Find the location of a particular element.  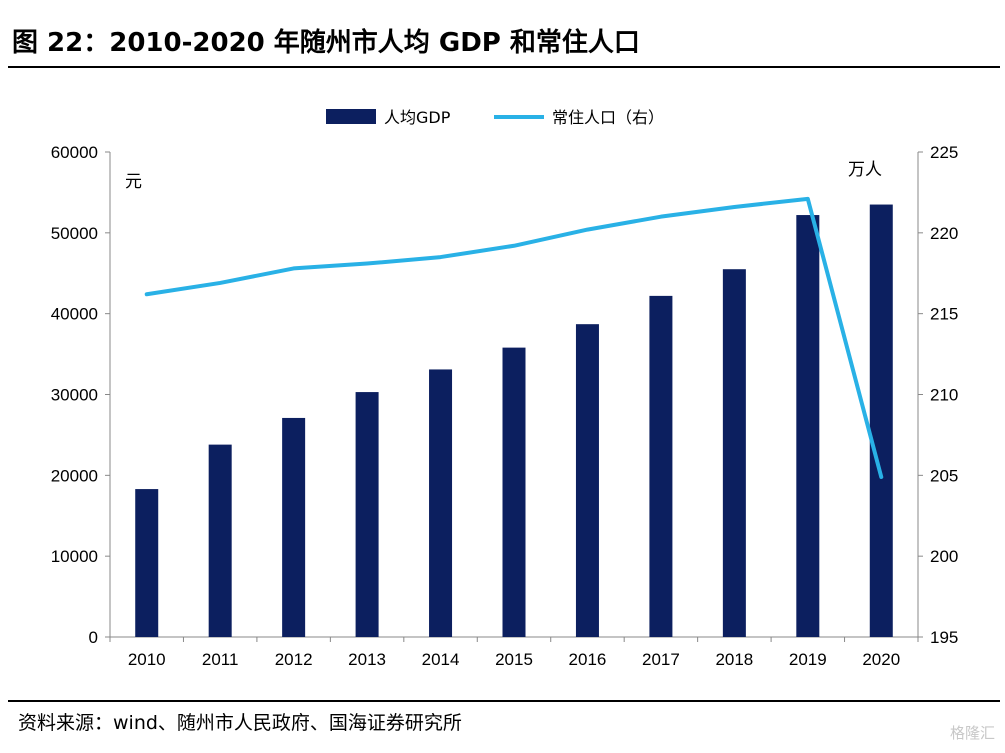

bar-2012 is located at coordinates (294, 527).